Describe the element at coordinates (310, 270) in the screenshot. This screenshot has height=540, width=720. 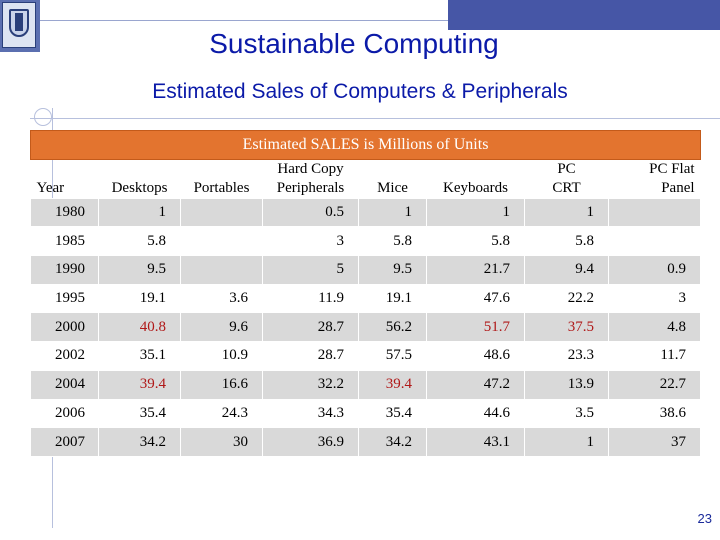
I see `value-cell: 5` at that location.